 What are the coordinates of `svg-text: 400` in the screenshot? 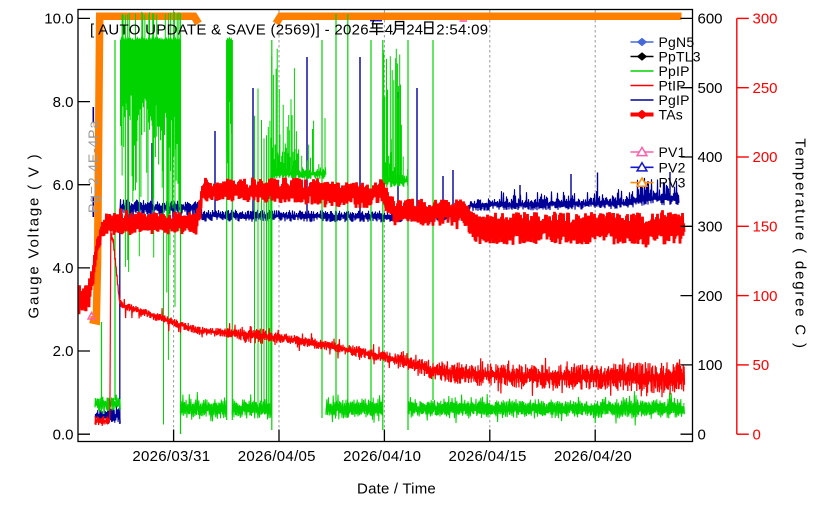 It's located at (710, 157).